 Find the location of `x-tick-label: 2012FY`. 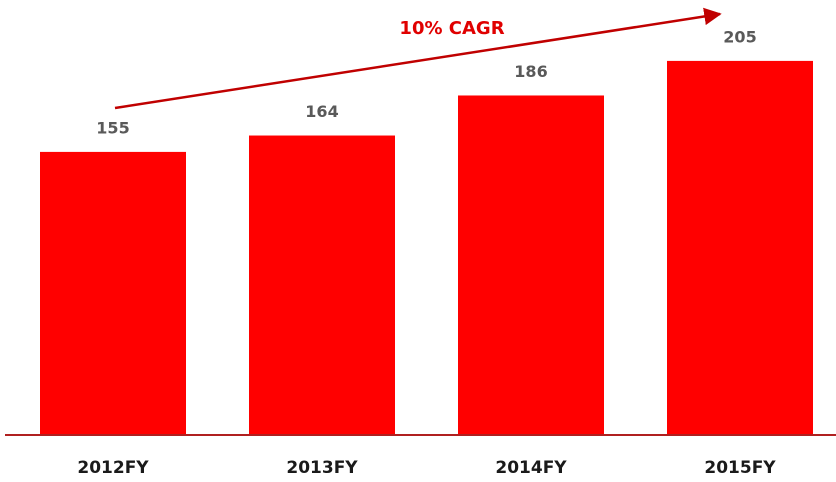

x-tick-label: 2012FY is located at coordinates (113, 468).